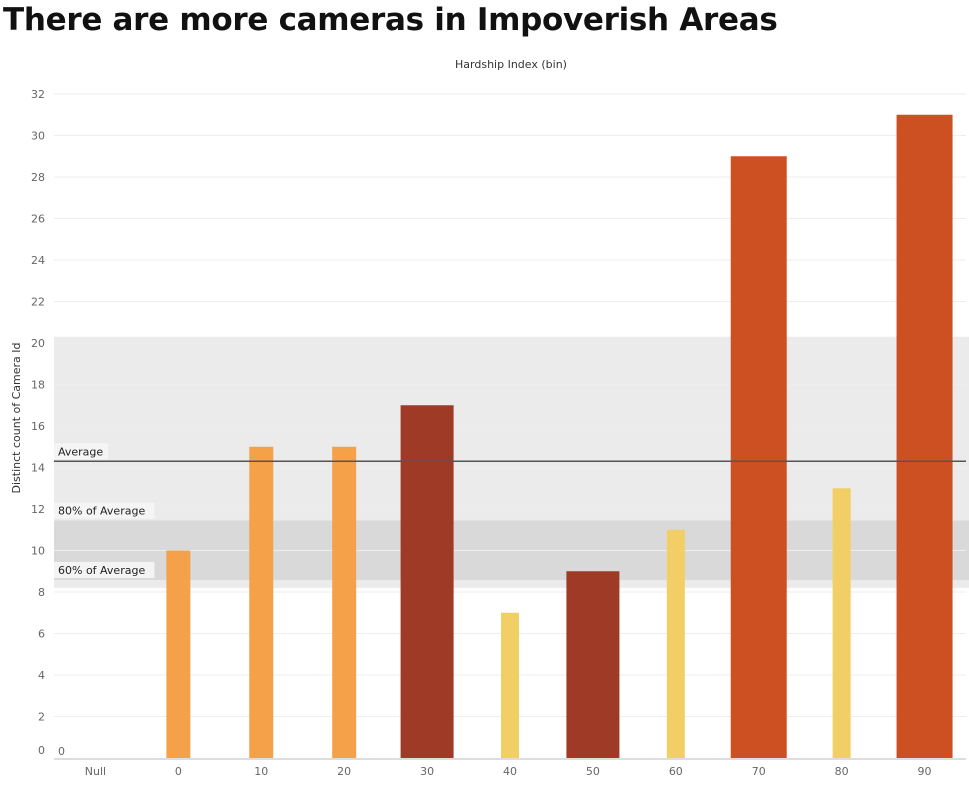 This screenshot has width=969, height=787. I want to click on x-tick-label: 20, so click(344, 771).